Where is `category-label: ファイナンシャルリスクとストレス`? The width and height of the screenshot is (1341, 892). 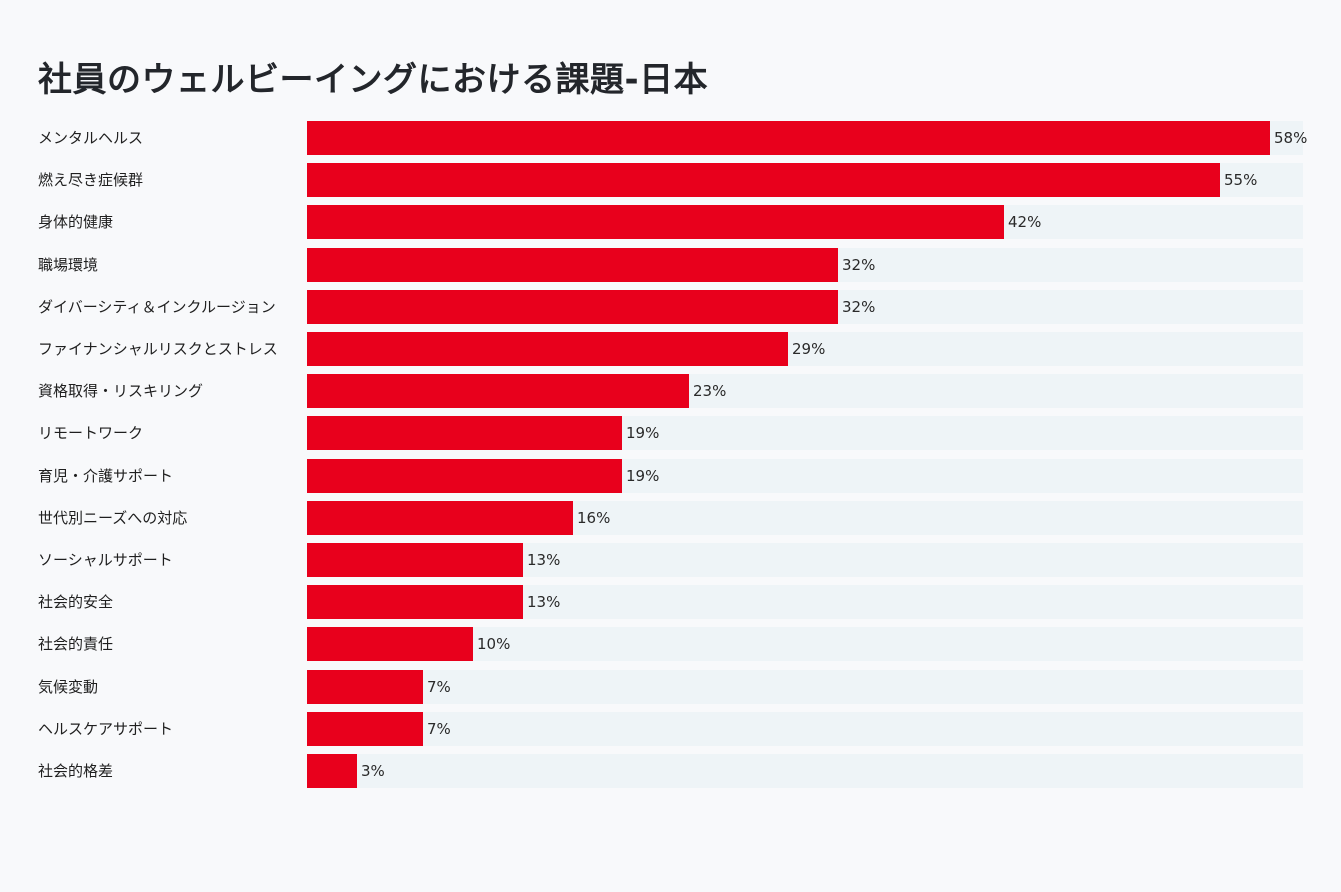
category-label: ファイナンシャルリスクとストレス is located at coordinates (158, 349).